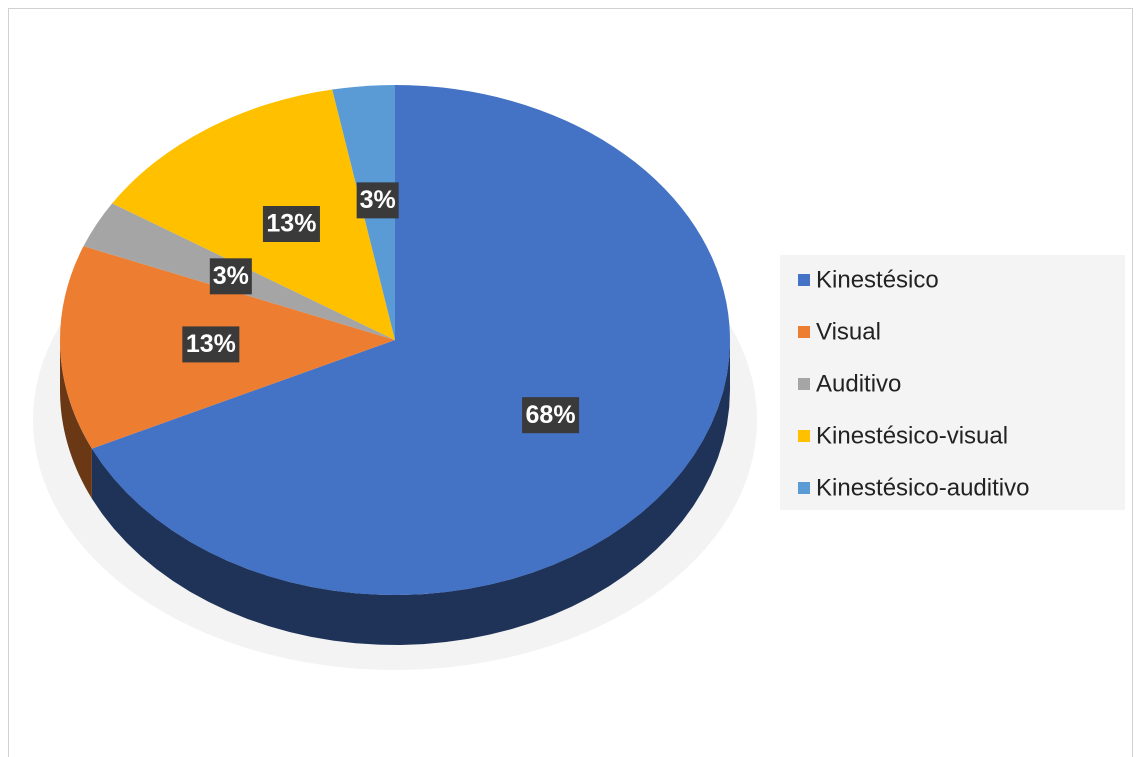  Describe the element at coordinates (858, 383) in the screenshot. I see `legend-label: Auditivo` at that location.